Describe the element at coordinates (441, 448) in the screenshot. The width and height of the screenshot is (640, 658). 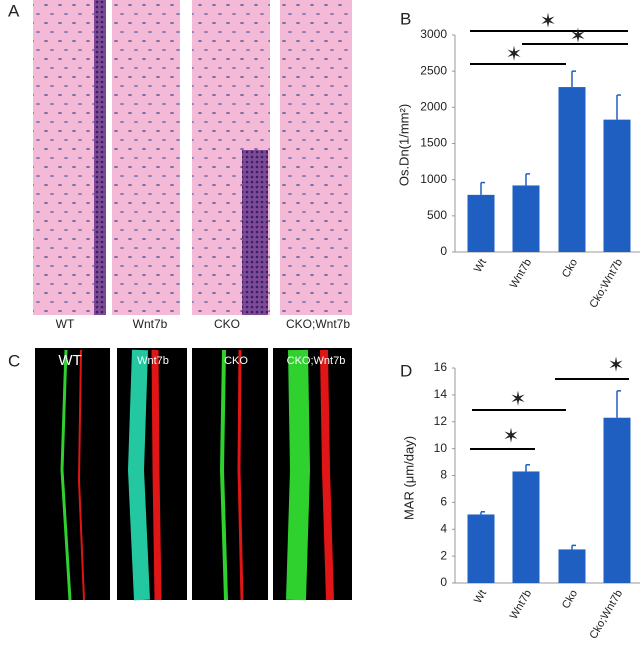
I see `y-tick-label: 10` at that location.